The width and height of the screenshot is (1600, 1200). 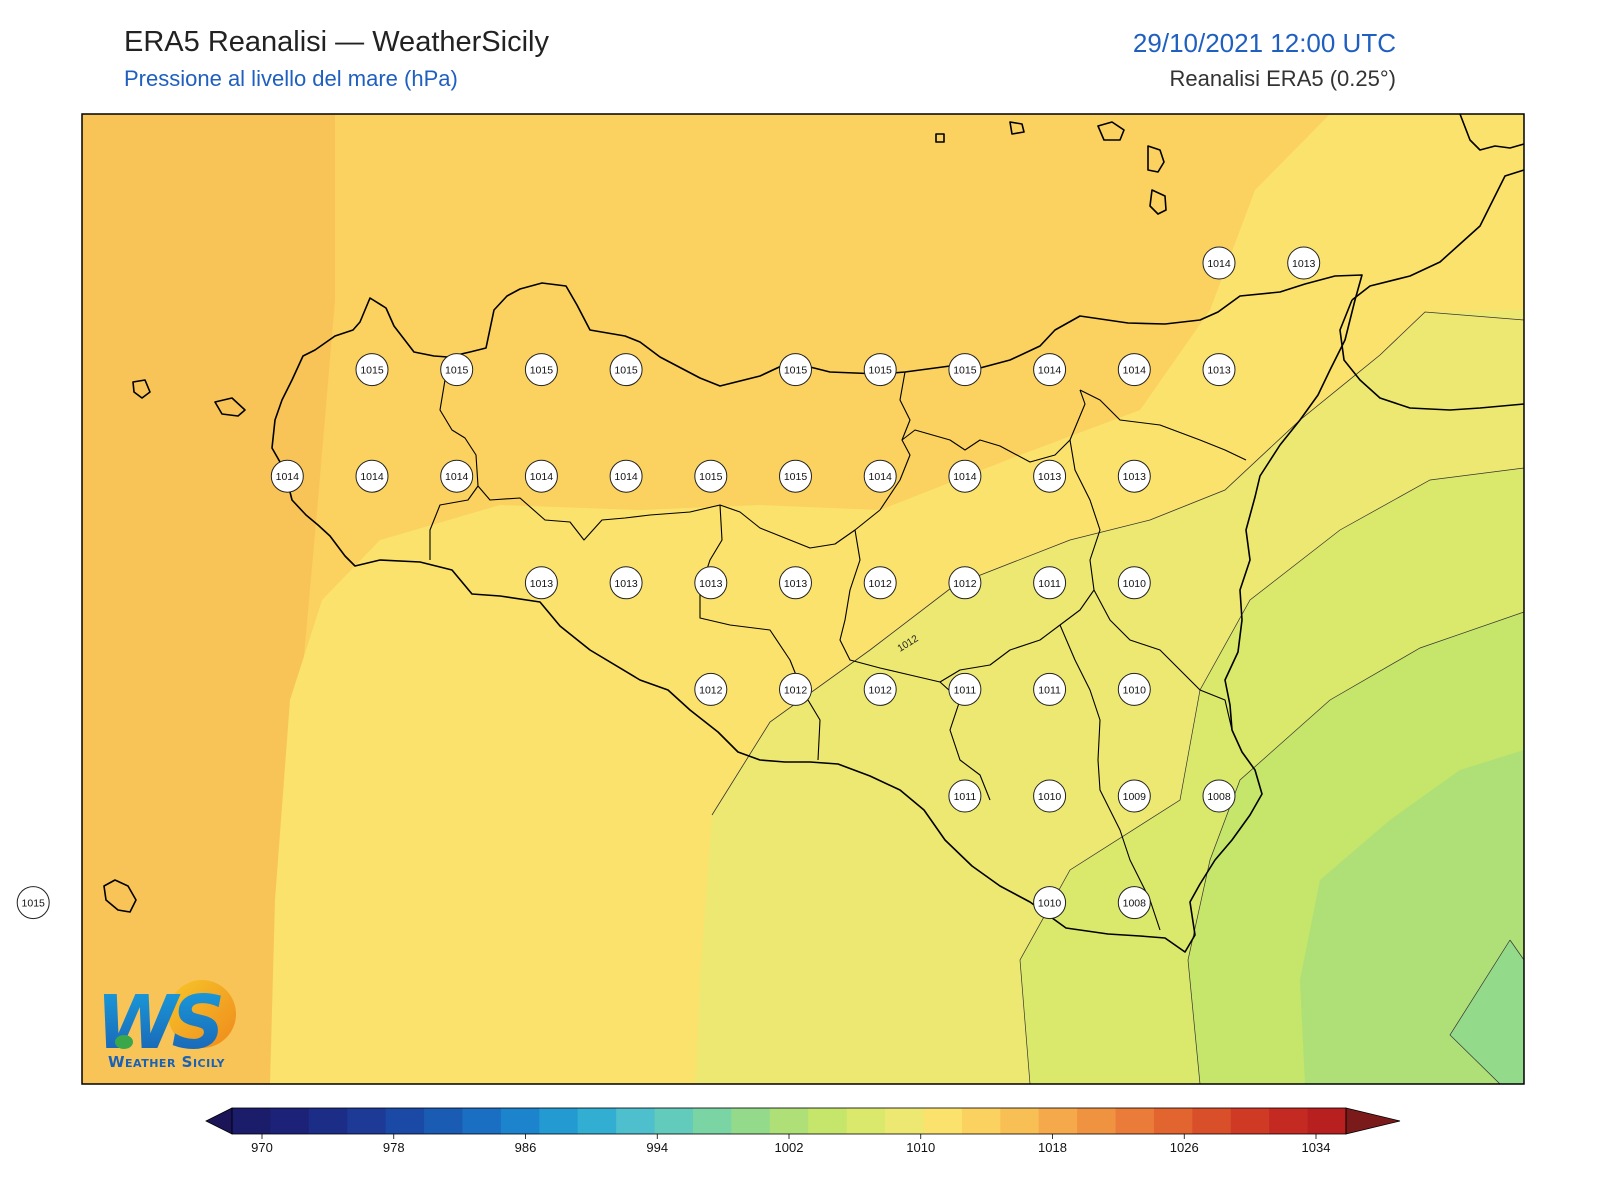 I want to click on colorbar-tick-label: 1010, so click(x=920, y=1147).